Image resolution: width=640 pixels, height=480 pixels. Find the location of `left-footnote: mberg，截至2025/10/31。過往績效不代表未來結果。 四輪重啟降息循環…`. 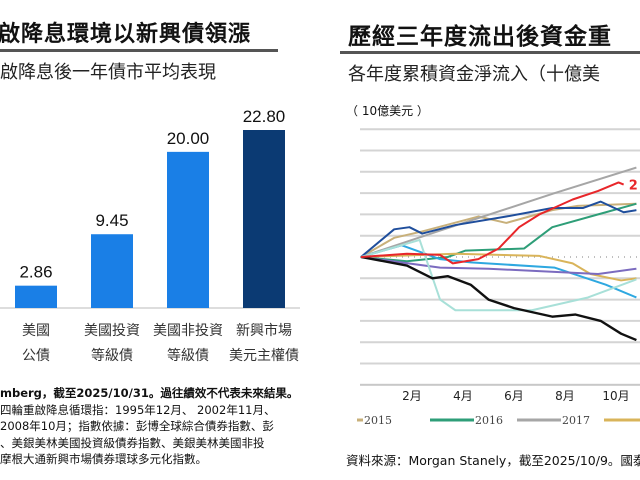

left-footnote: mberg，截至2025/10/31。過往績效不代表未來結果。 四輪重啟降息循環… is located at coordinates (149, 426).